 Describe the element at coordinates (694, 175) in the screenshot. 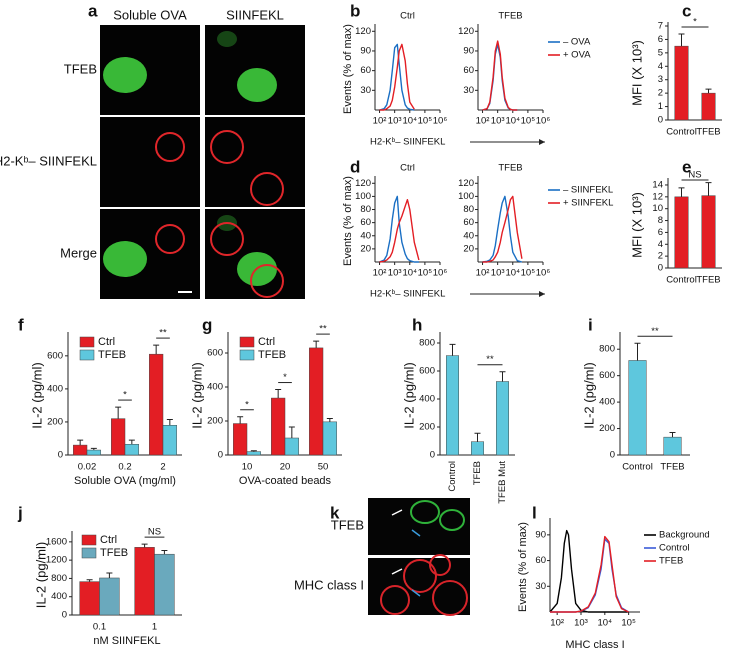

I see `significance-label: NS` at that location.